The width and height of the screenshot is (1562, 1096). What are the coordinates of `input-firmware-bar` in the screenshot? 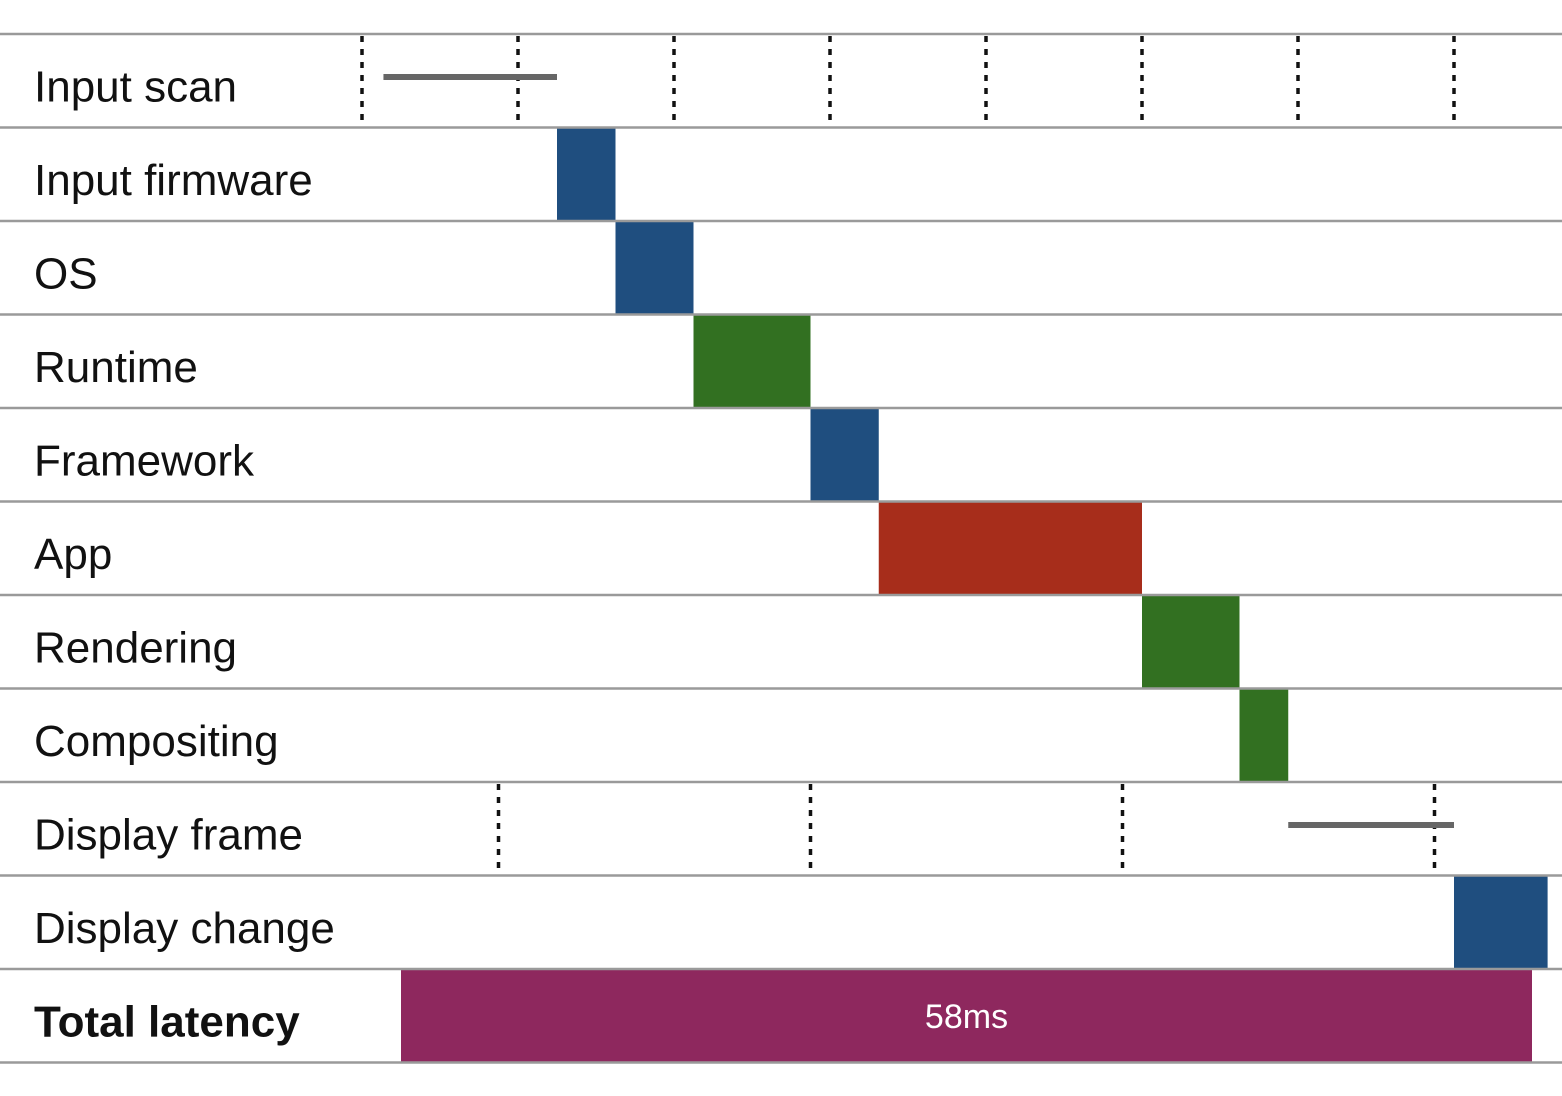 It's located at (586, 174).